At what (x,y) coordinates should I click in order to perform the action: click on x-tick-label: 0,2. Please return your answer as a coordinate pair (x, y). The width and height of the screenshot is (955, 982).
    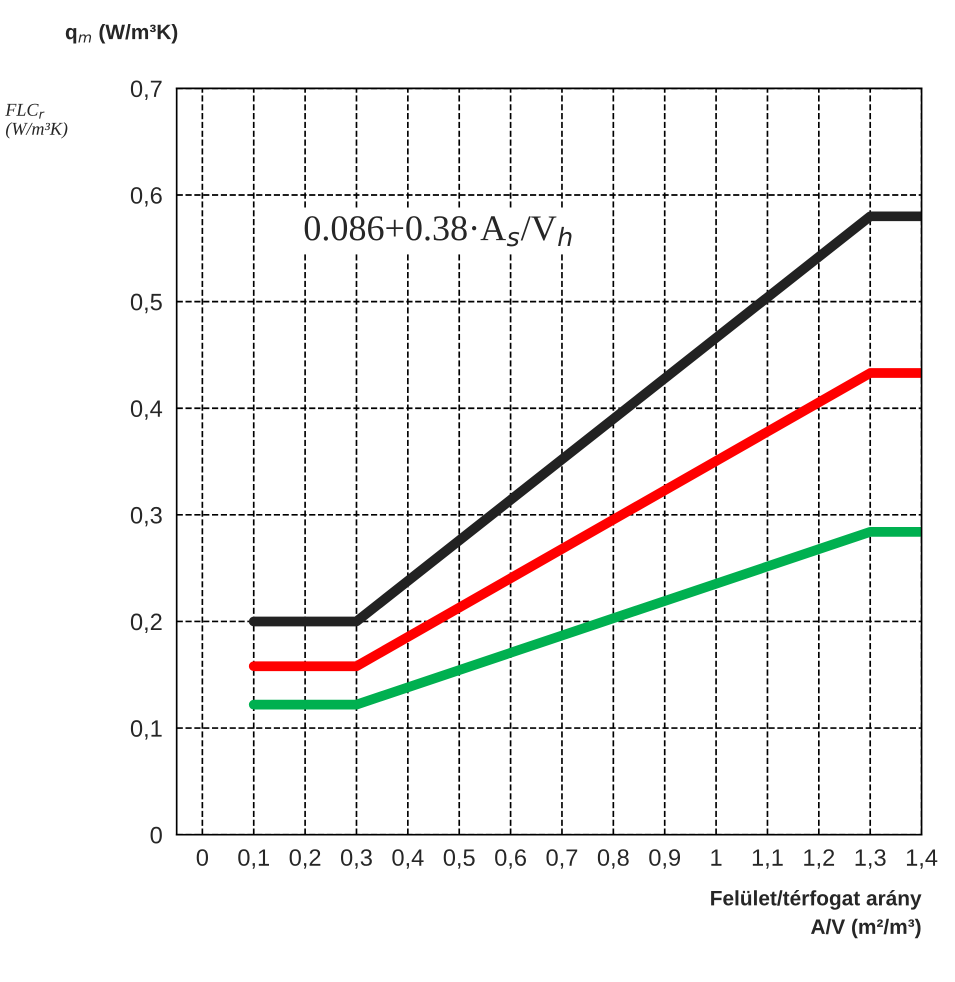
    Looking at the image, I should click on (305, 859).